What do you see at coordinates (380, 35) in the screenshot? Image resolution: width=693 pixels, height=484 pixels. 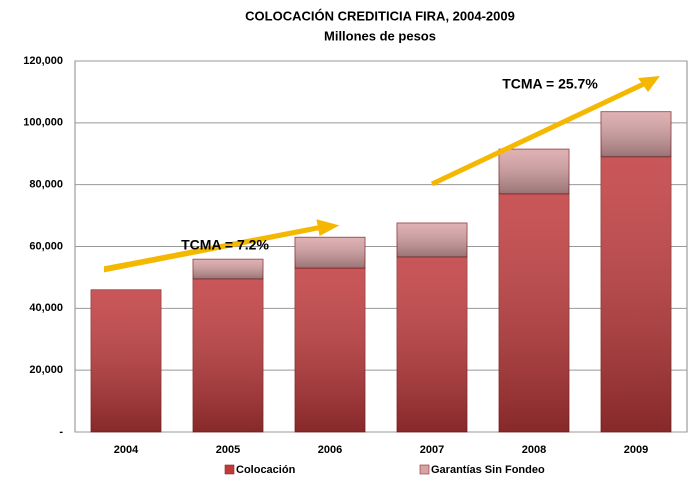 I see `chart-subtitle: Millones de pesos` at bounding box center [380, 35].